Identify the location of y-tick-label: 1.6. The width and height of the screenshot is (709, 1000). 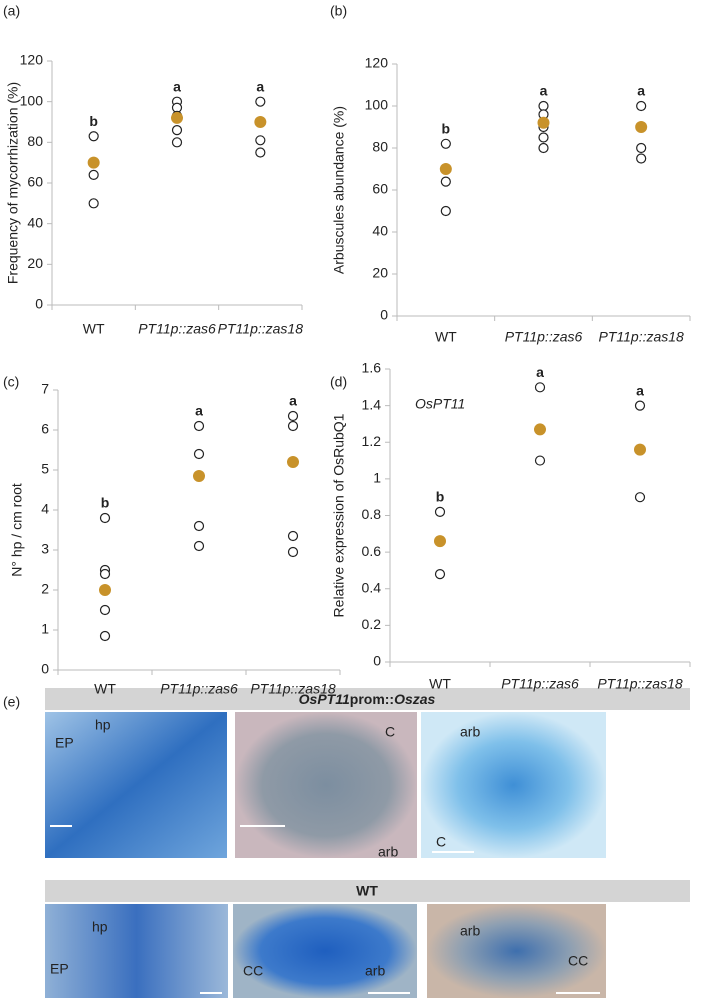
(372, 368).